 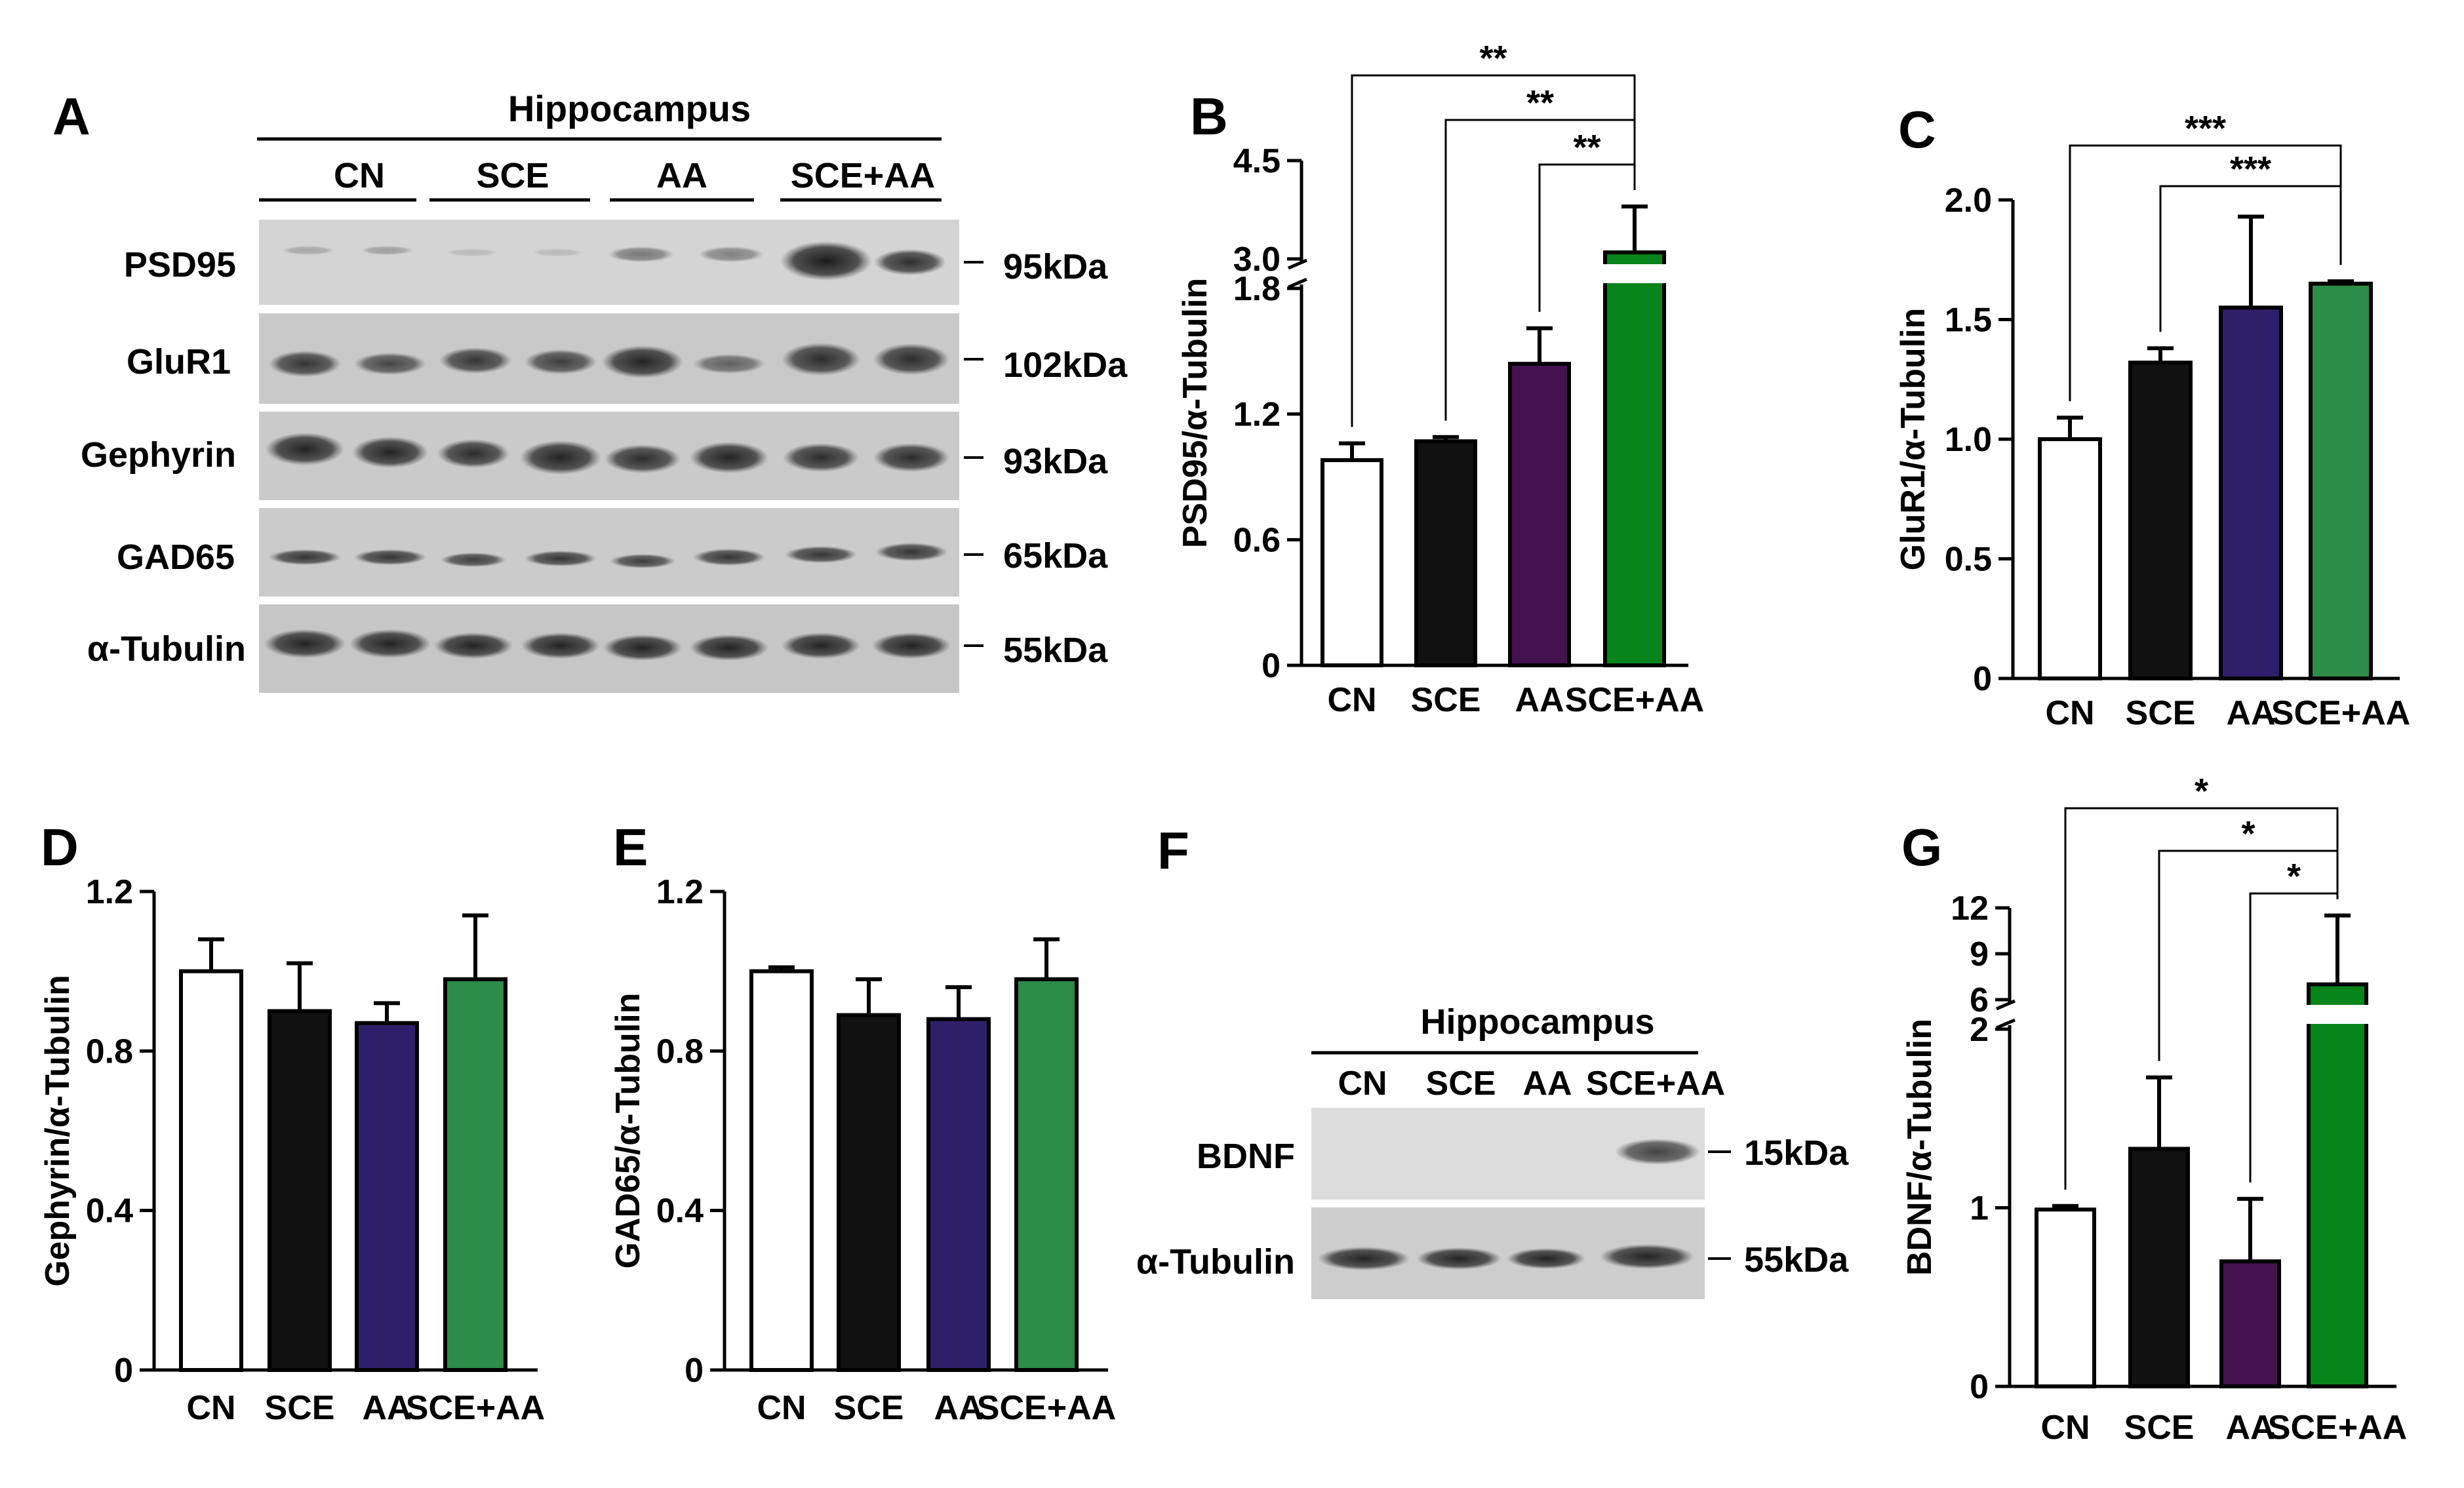 I want to click on blot-size-label: 95kDa, so click(x=1055, y=266).